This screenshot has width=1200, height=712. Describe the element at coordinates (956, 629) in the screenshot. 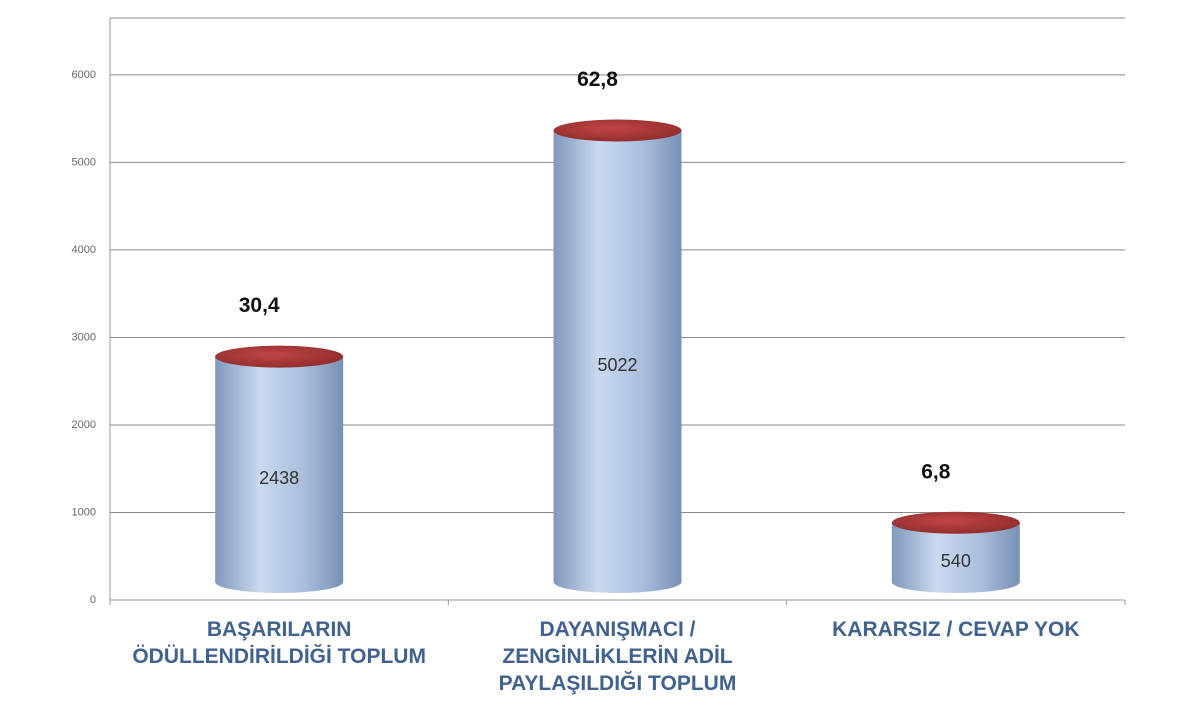

I see `x-tick-label: KARARSIZ / CEVAP YOK` at that location.